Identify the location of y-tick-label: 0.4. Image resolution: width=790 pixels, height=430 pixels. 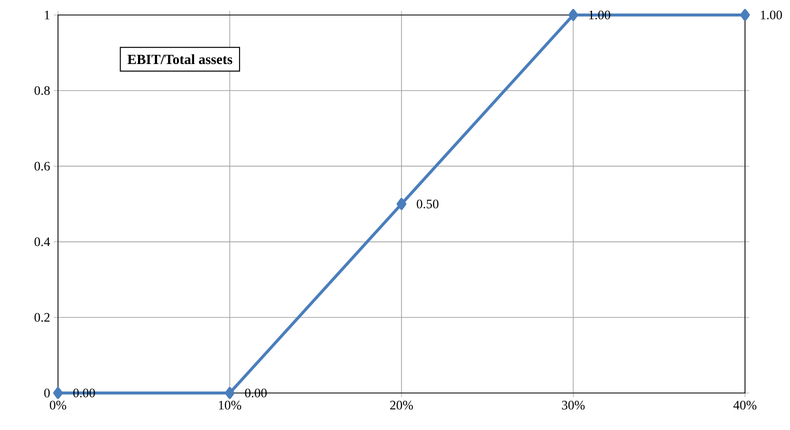
(42, 241).